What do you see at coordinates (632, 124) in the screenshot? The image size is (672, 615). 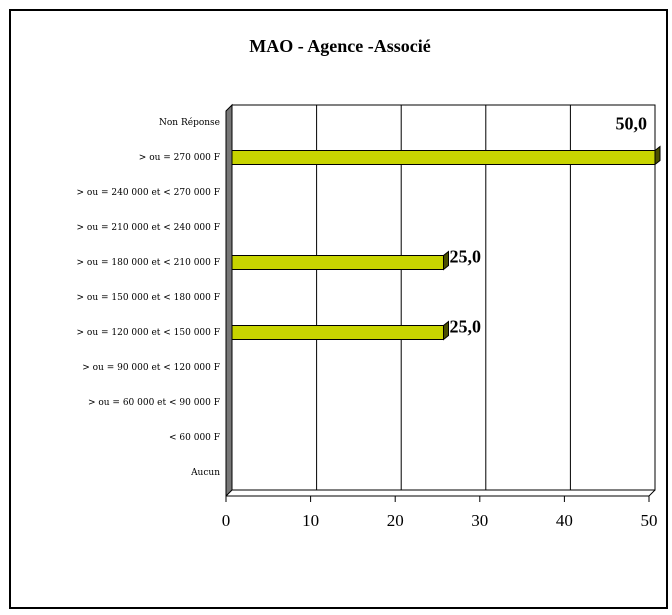 I see `value-label: 50,0` at bounding box center [632, 124].